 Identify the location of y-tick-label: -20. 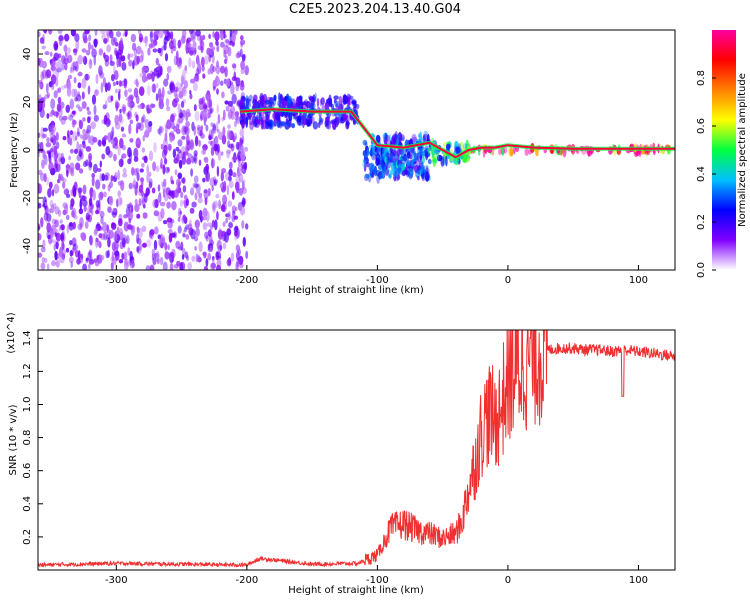
(27, 198).